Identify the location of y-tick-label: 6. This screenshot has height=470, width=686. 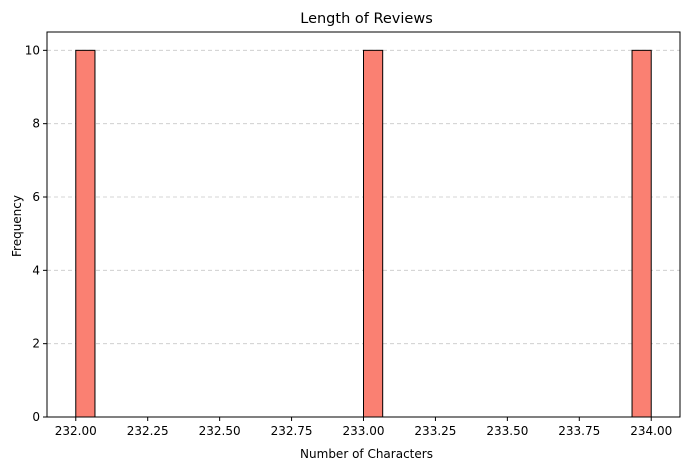
(36, 197).